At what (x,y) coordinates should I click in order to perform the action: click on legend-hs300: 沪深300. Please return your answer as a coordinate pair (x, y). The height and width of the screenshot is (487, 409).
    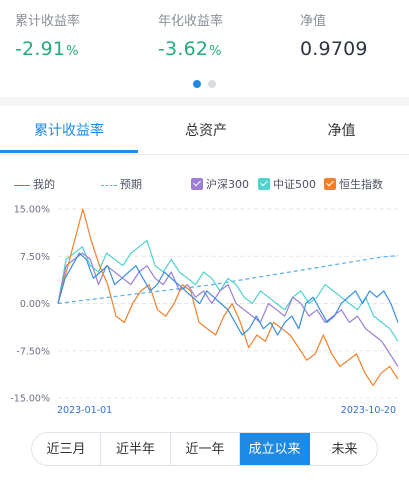
    Looking at the image, I should click on (220, 185).